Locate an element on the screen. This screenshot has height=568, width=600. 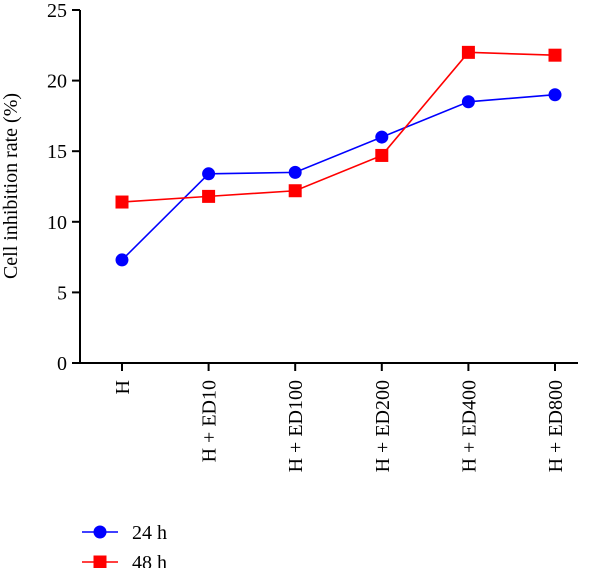
legend-item: 24 h is located at coordinates (124, 533).